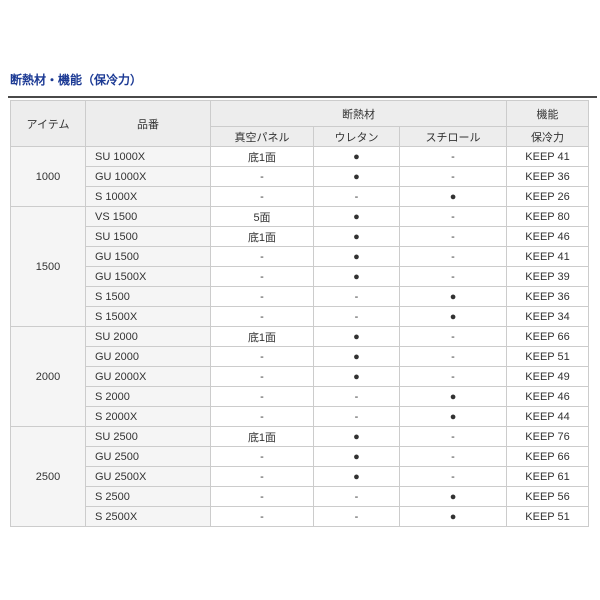 The height and width of the screenshot is (600, 600). What do you see at coordinates (148, 276) in the screenshot?
I see `part-number-cell: GU 1500X` at bounding box center [148, 276].